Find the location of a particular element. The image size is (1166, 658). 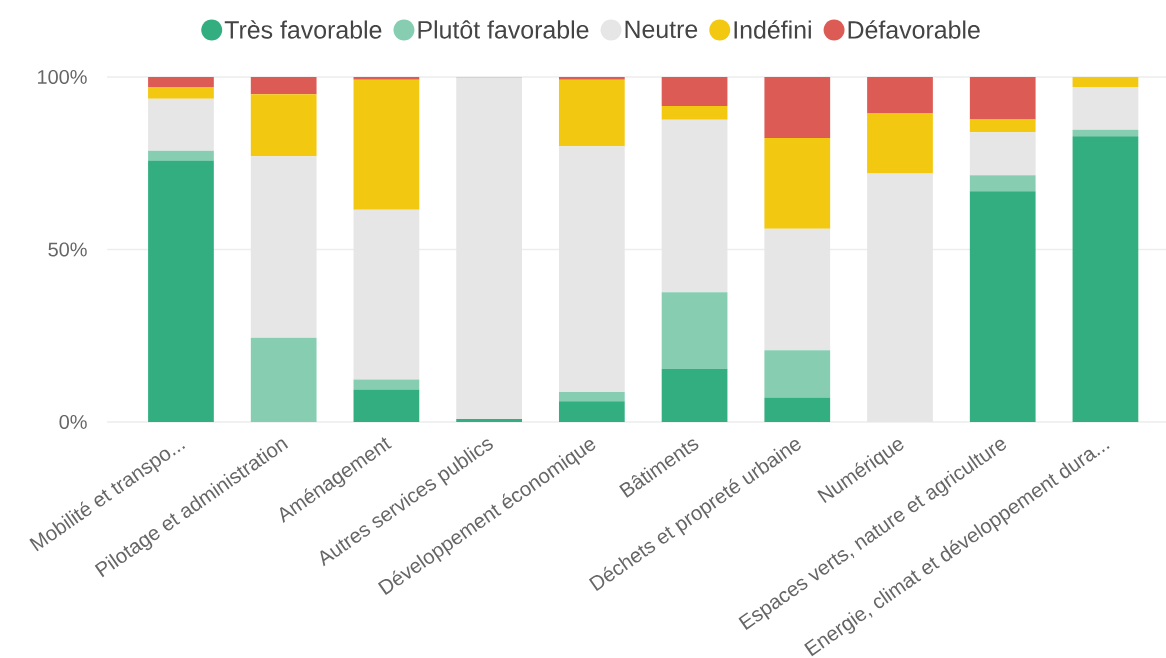

legend-label: Neutre is located at coordinates (661, 29).